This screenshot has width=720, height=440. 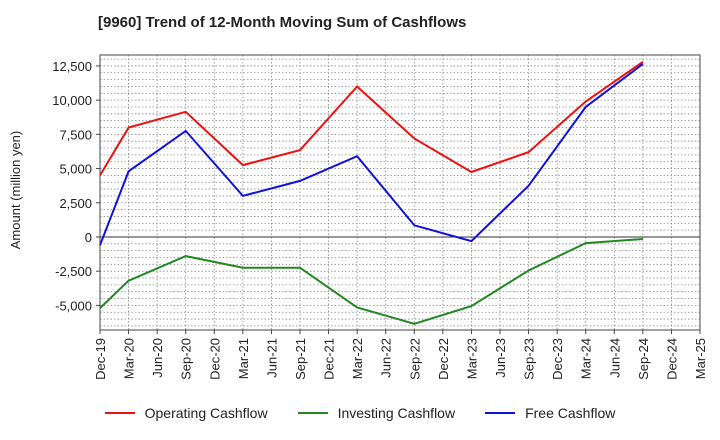 I want to click on x-tick-label: Dec-23, so click(x=557, y=359).